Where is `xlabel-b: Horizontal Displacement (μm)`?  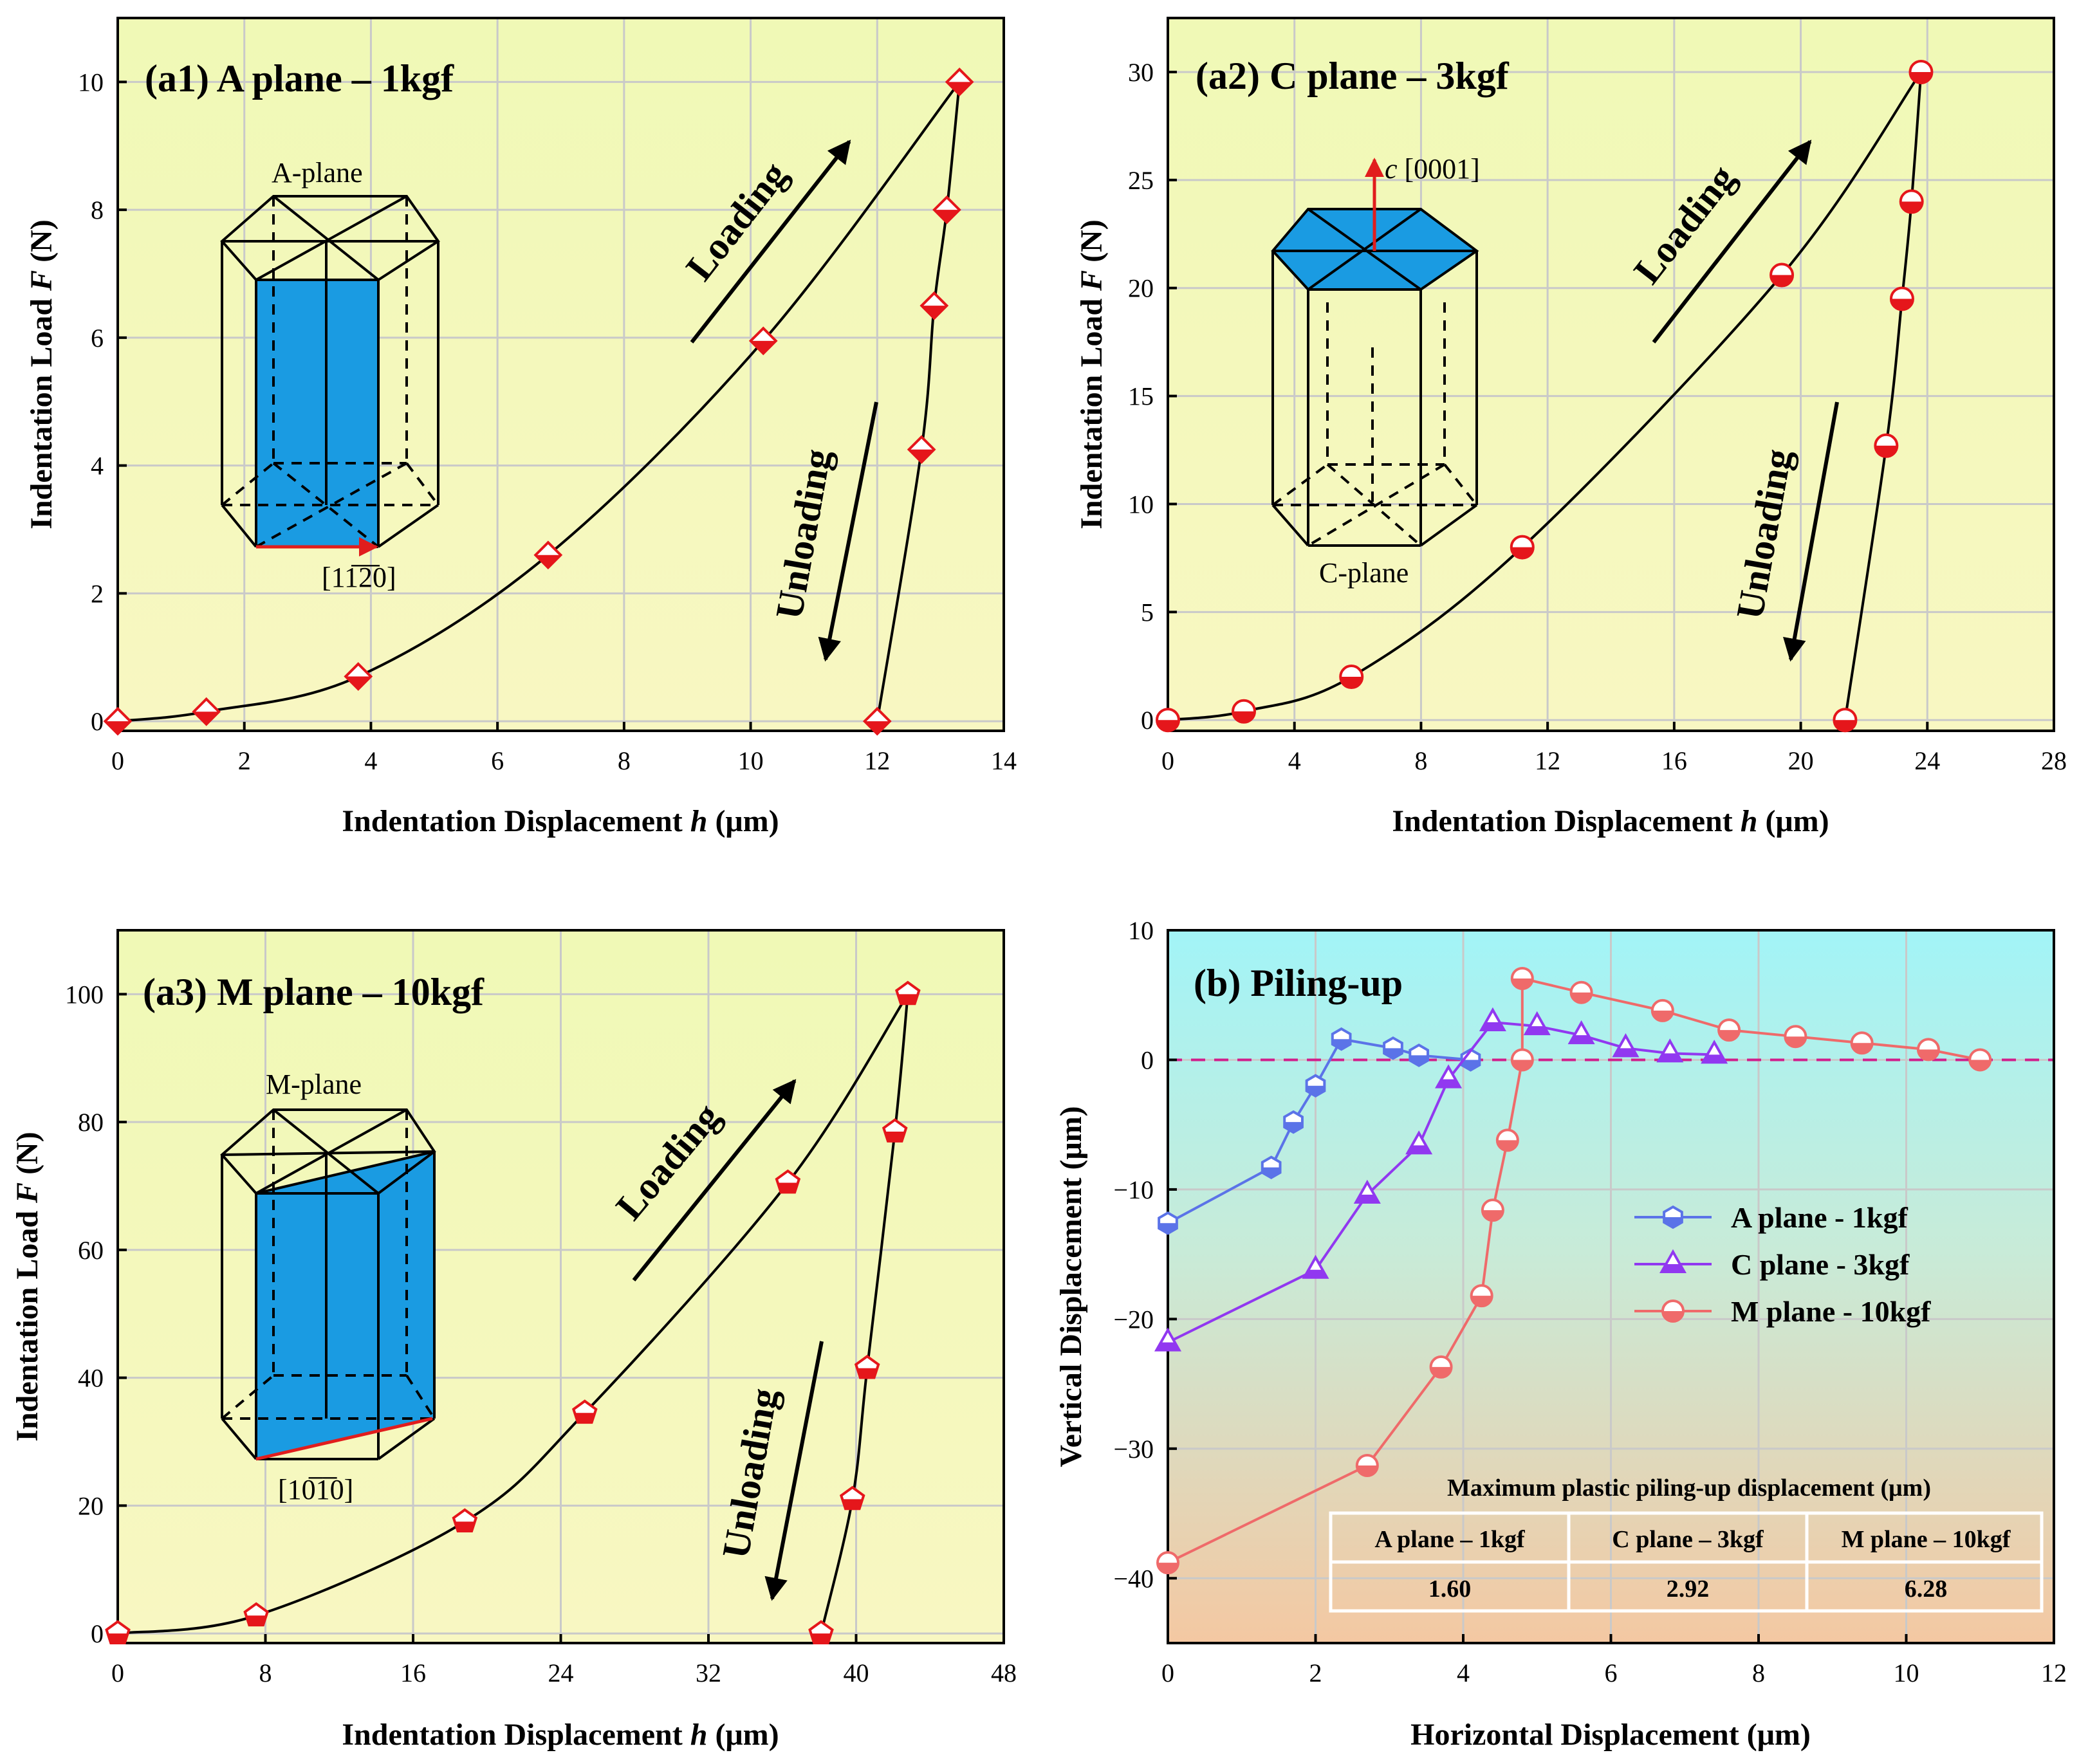
xlabel-b: Horizontal Displacement (μm) is located at coordinates (1611, 1735).